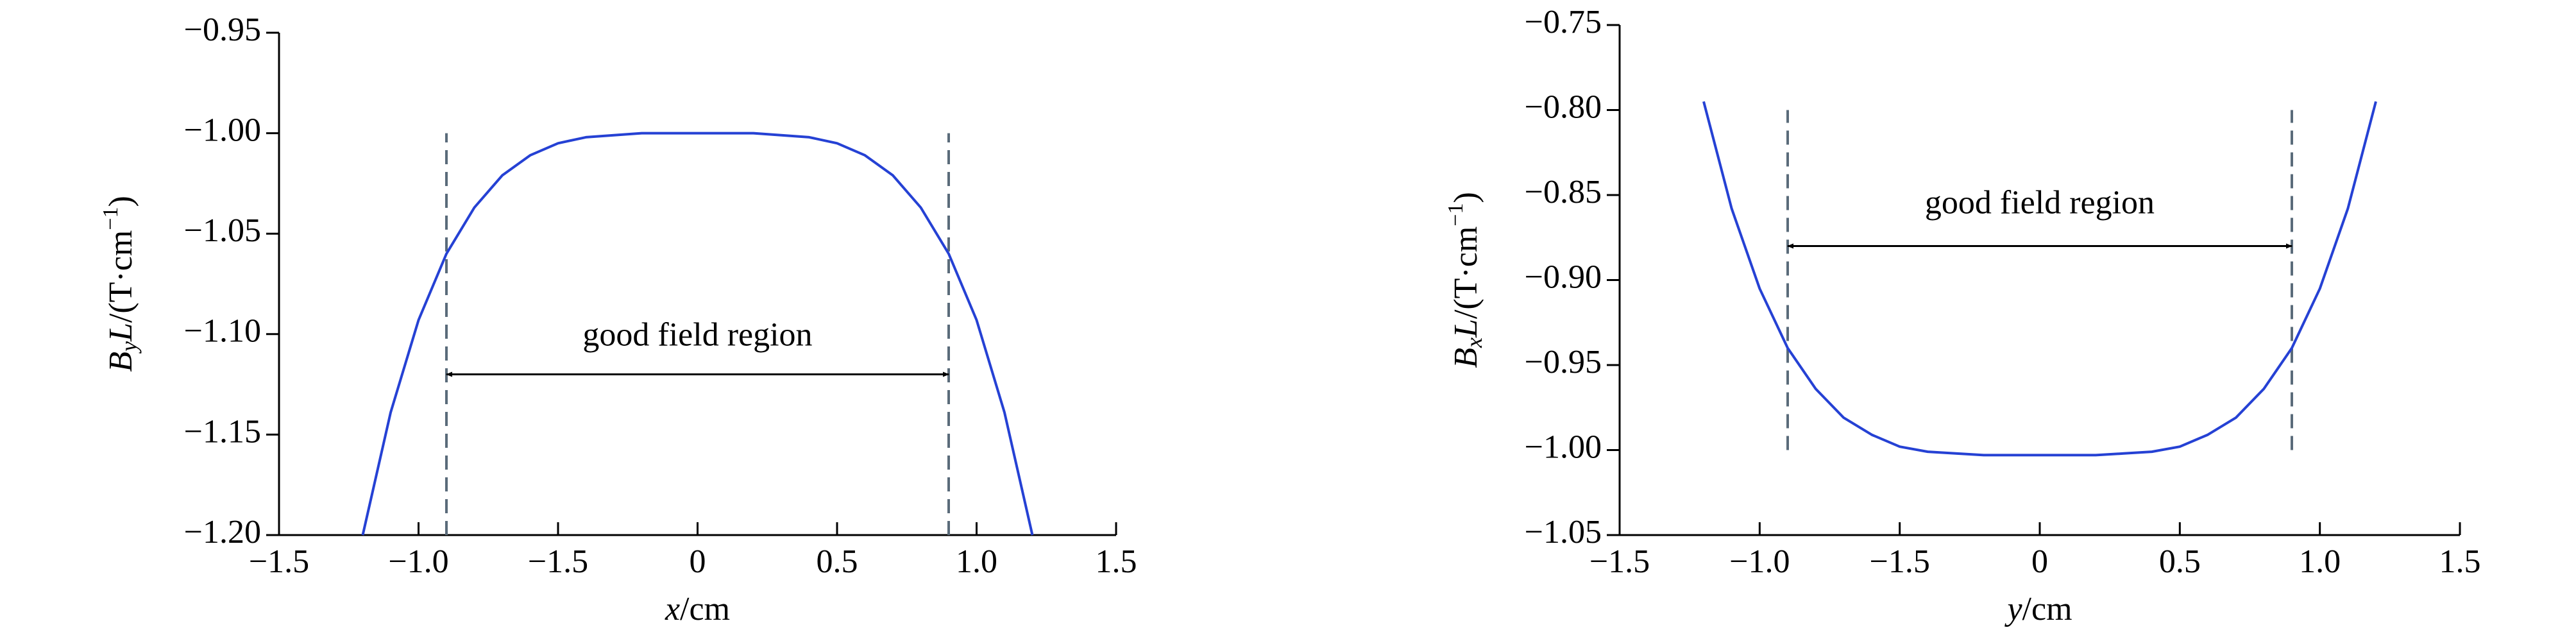 The image size is (2576, 639). I want to click on x-axis-label: x/cm, so click(697, 609).